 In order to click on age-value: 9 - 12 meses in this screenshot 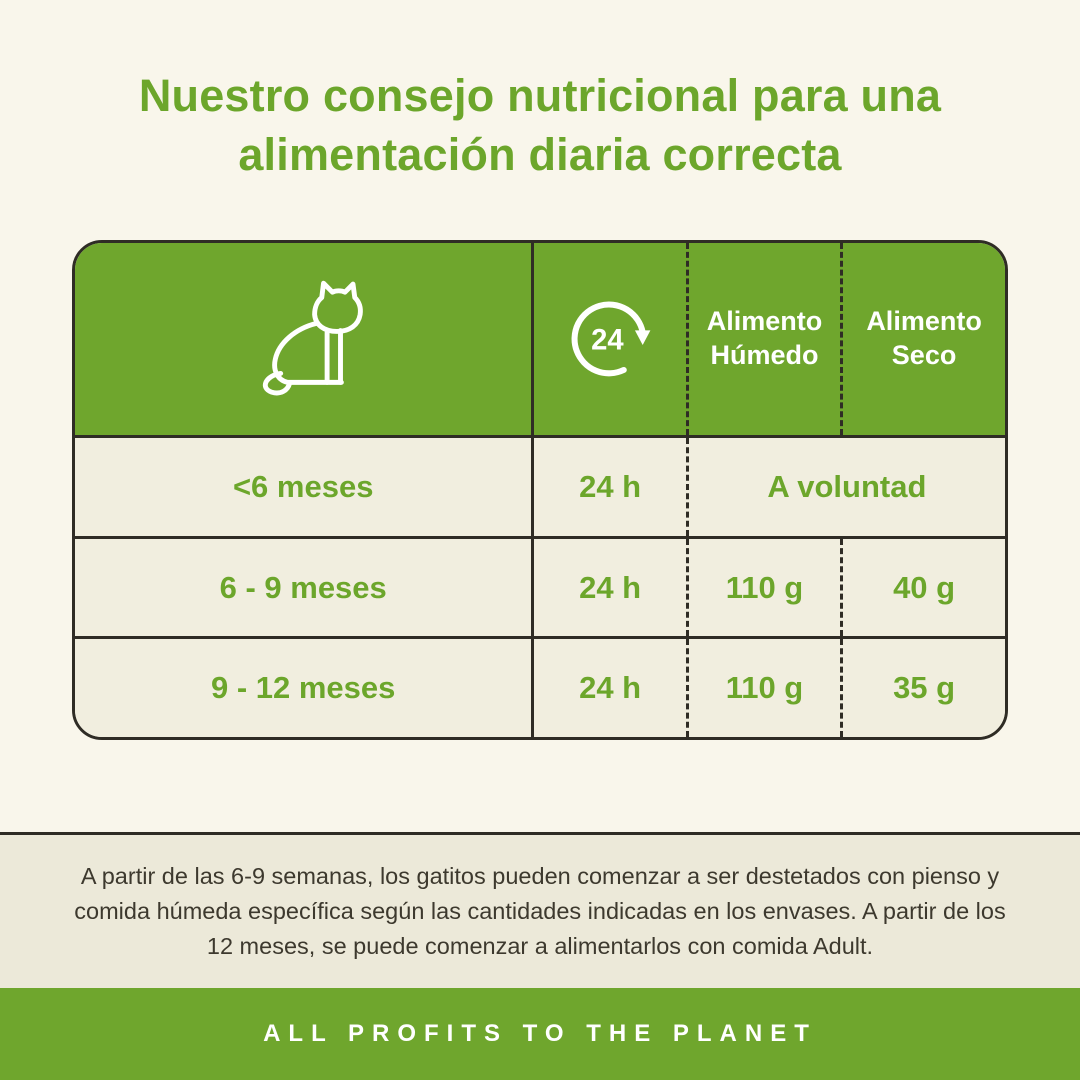, I will do `click(303, 688)`.